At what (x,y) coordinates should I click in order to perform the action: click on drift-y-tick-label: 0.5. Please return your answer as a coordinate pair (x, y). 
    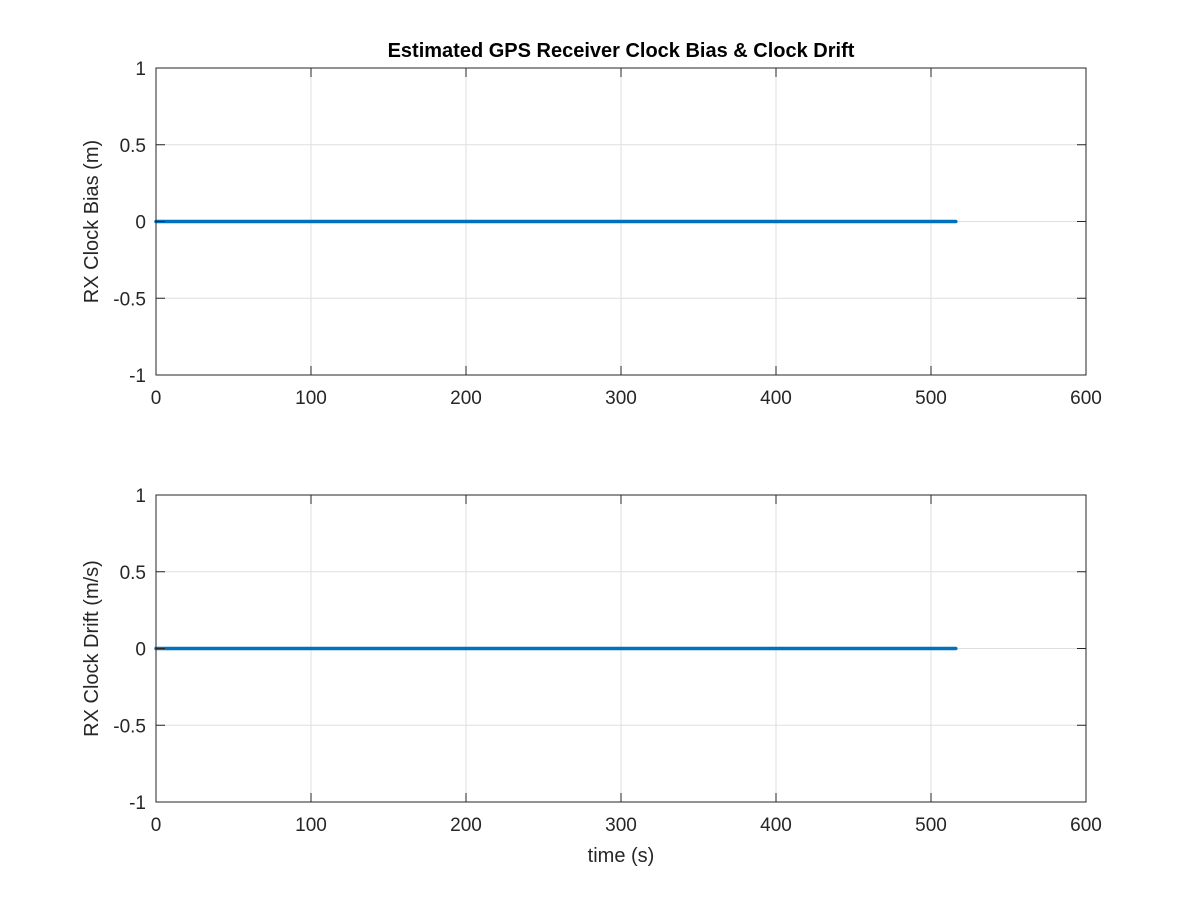
    Looking at the image, I should click on (133, 573).